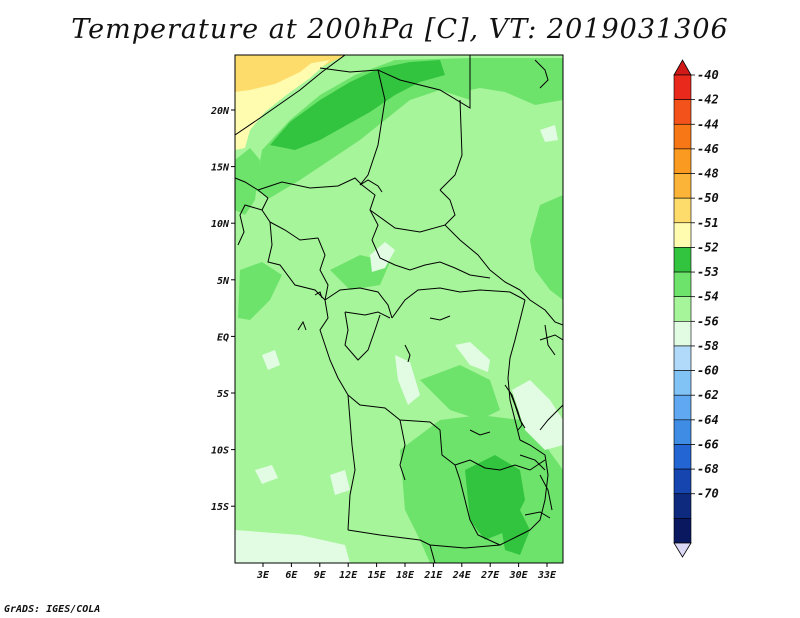 The width and height of the screenshot is (800, 618). I want to click on colorbar-label: -64, so click(708, 420).